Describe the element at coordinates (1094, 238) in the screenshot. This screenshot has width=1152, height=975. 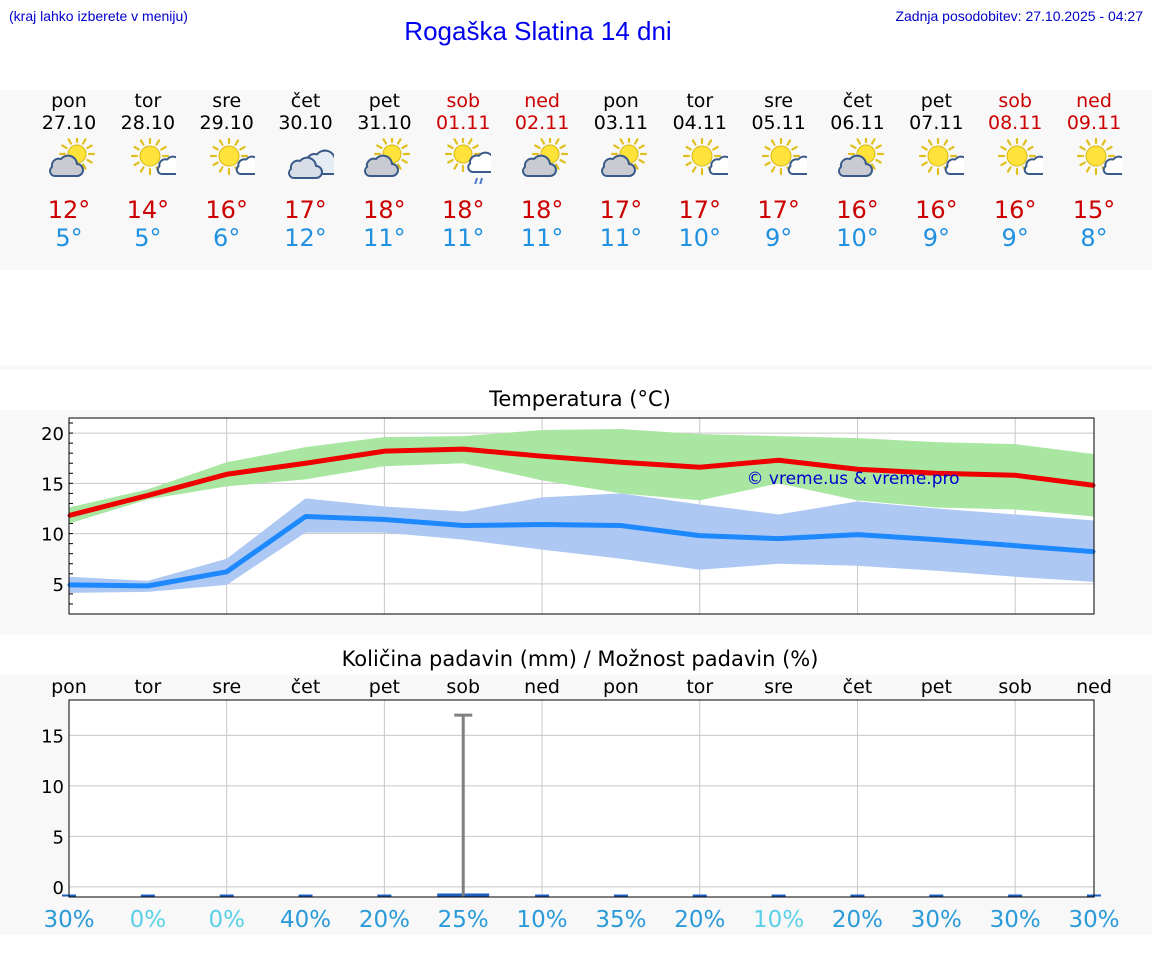
I see `temp-min: 8°` at that location.